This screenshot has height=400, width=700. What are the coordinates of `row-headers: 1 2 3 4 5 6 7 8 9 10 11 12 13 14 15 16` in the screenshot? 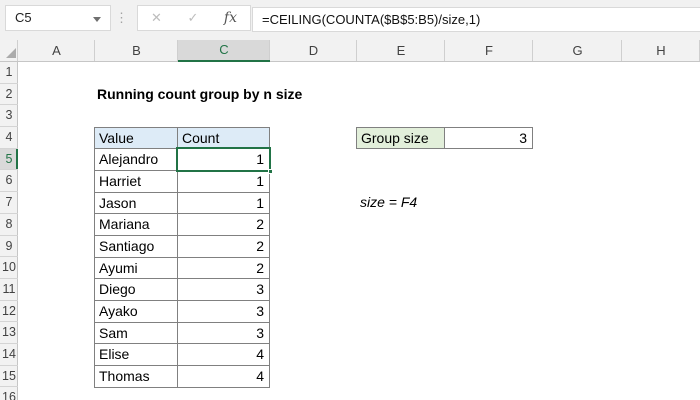 It's located at (9, 231).